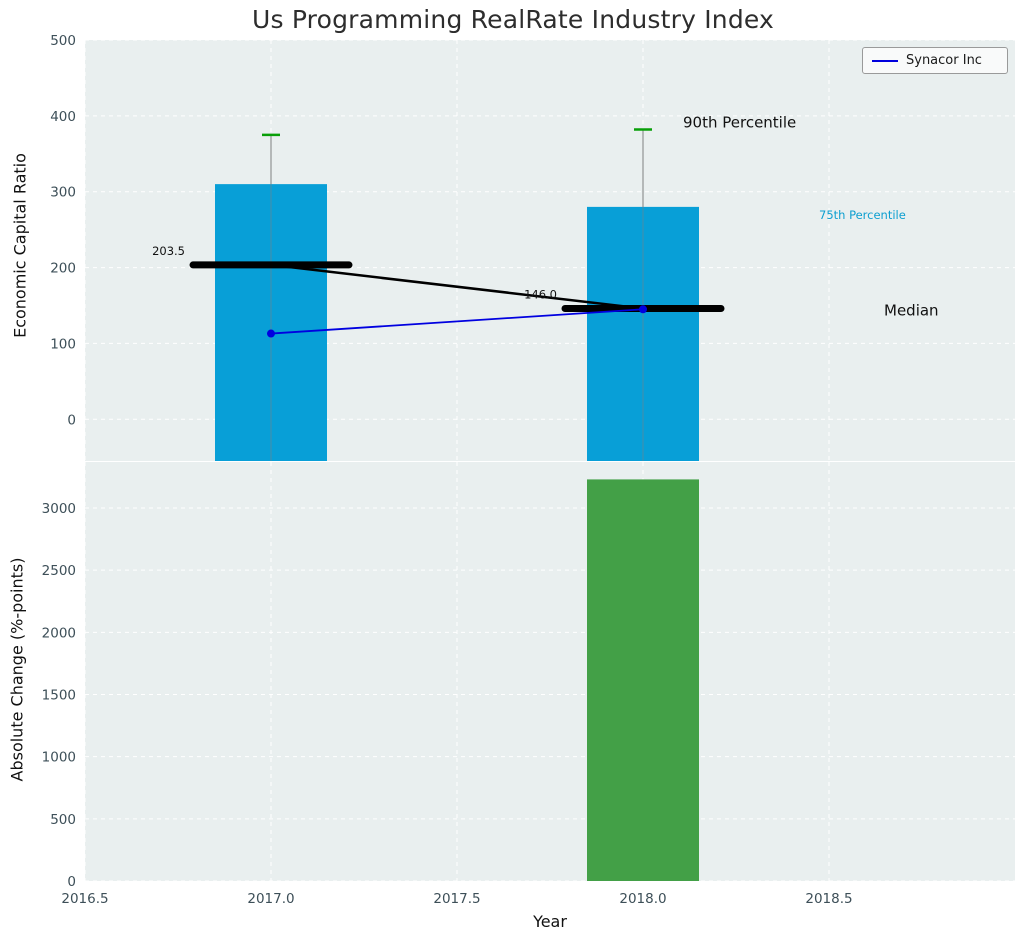  Describe the element at coordinates (63, 193) in the screenshot. I see `top-y-tick-label: 300` at that location.